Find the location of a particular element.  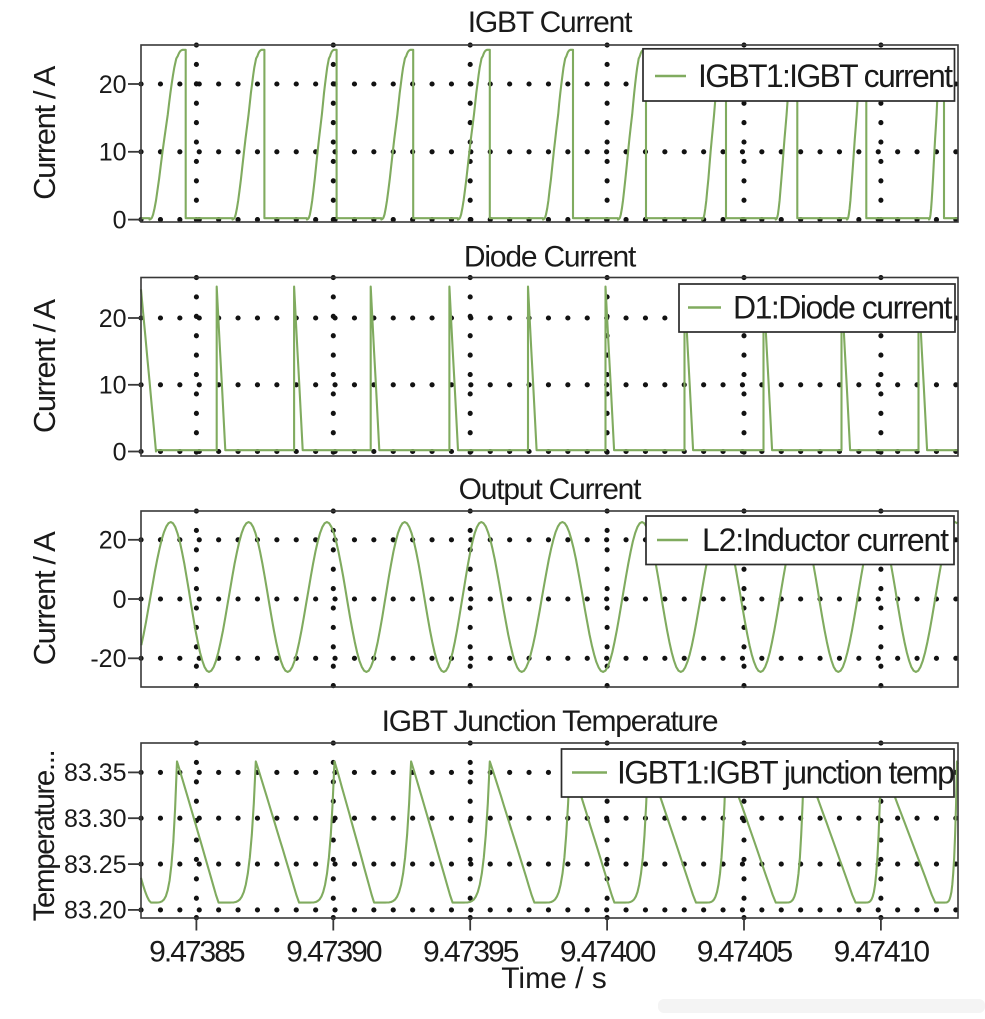

svg-text: 9.47385 is located at coordinates (197, 952).